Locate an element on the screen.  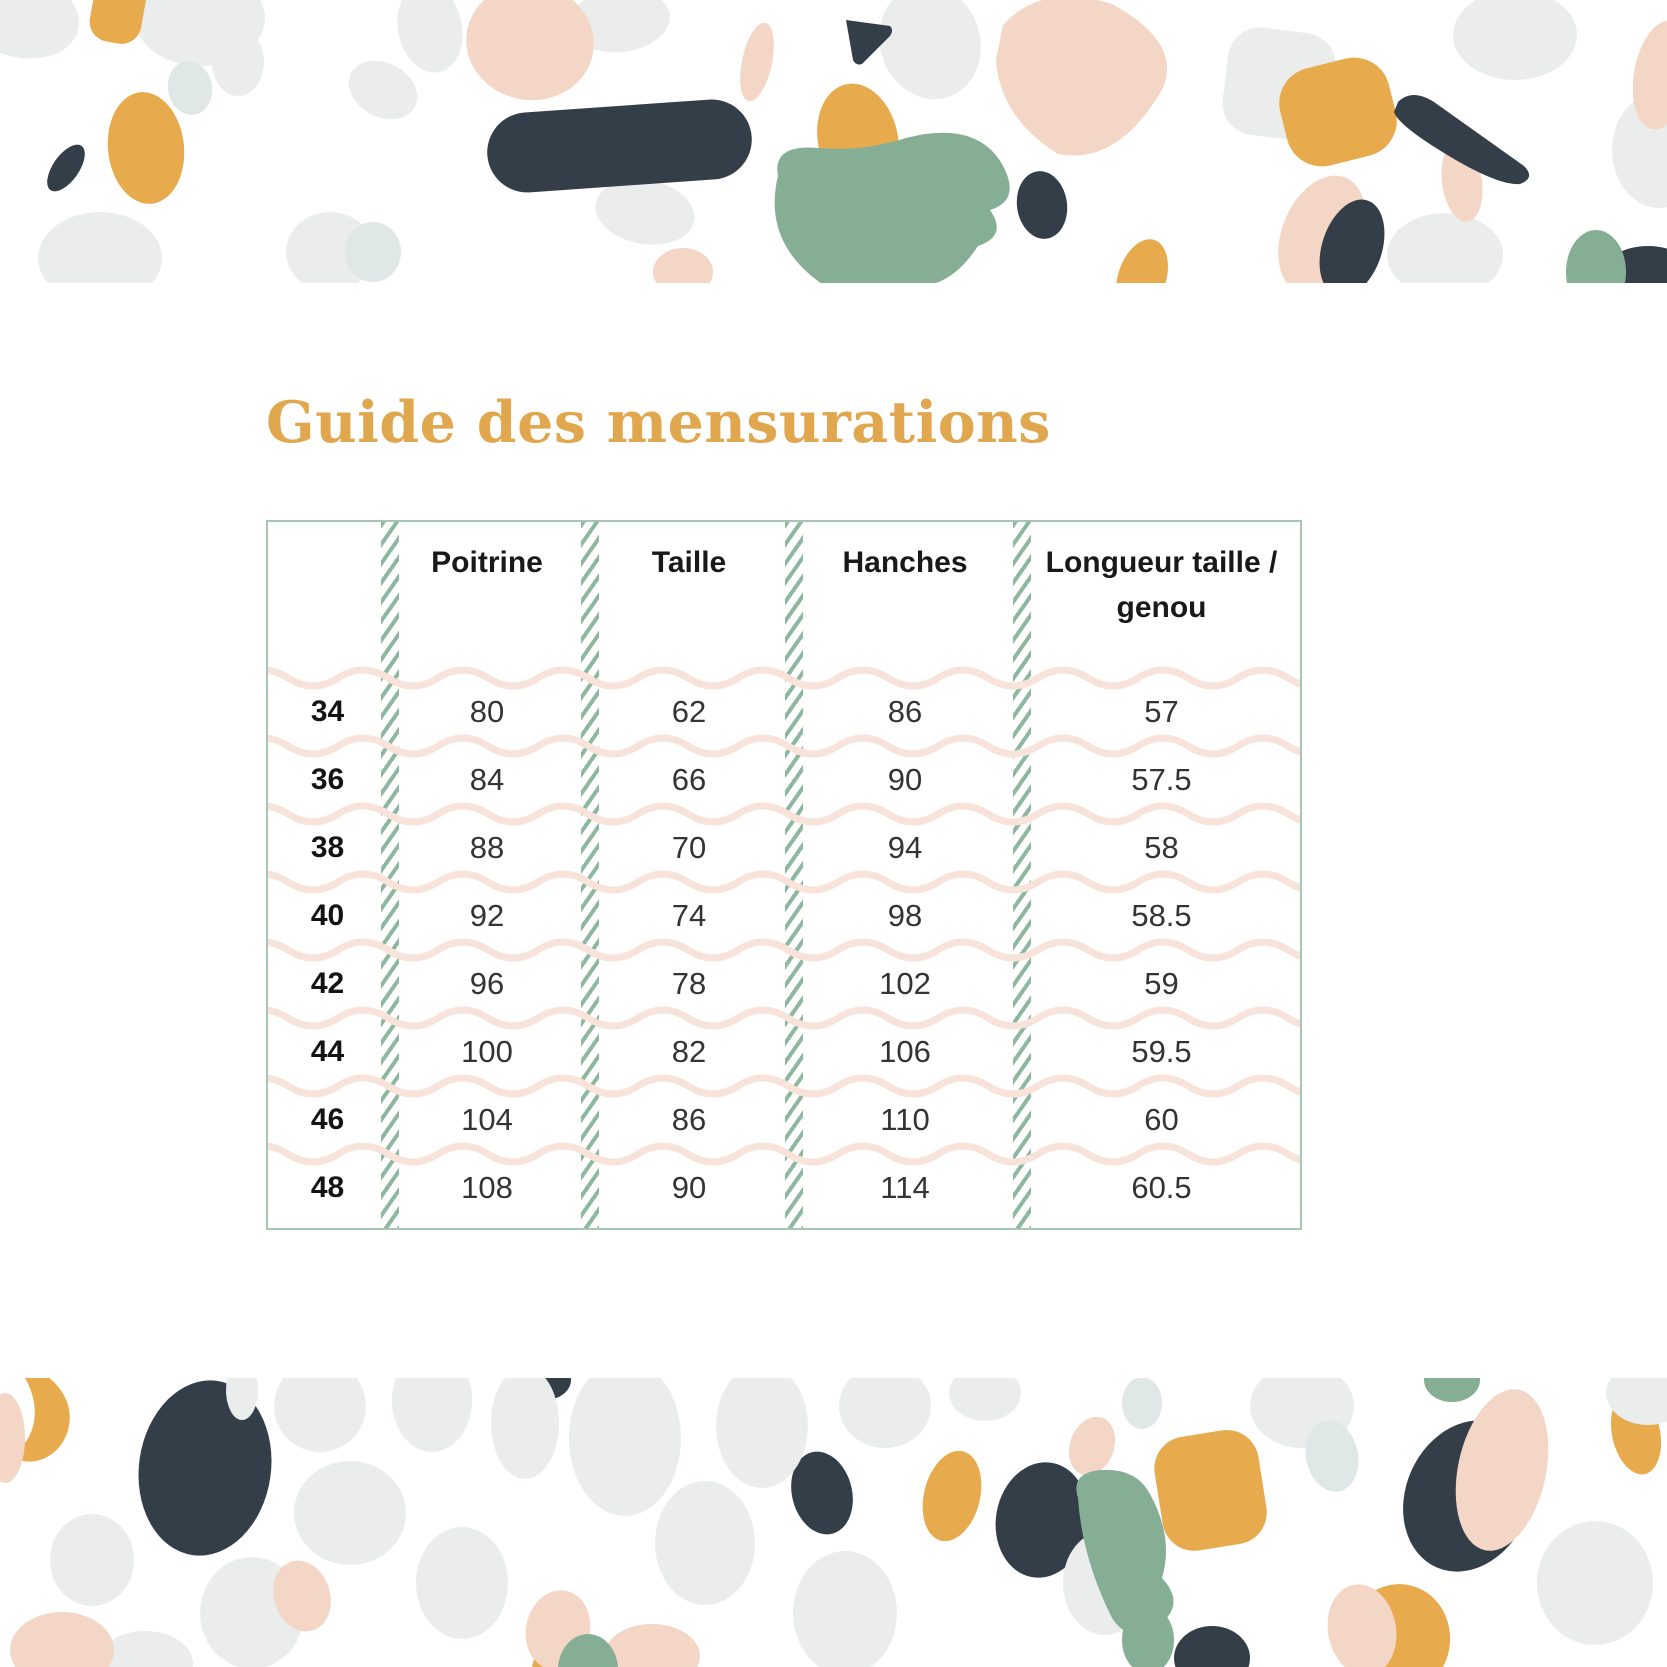
measurement-value: 59 is located at coordinates (1161, 983).